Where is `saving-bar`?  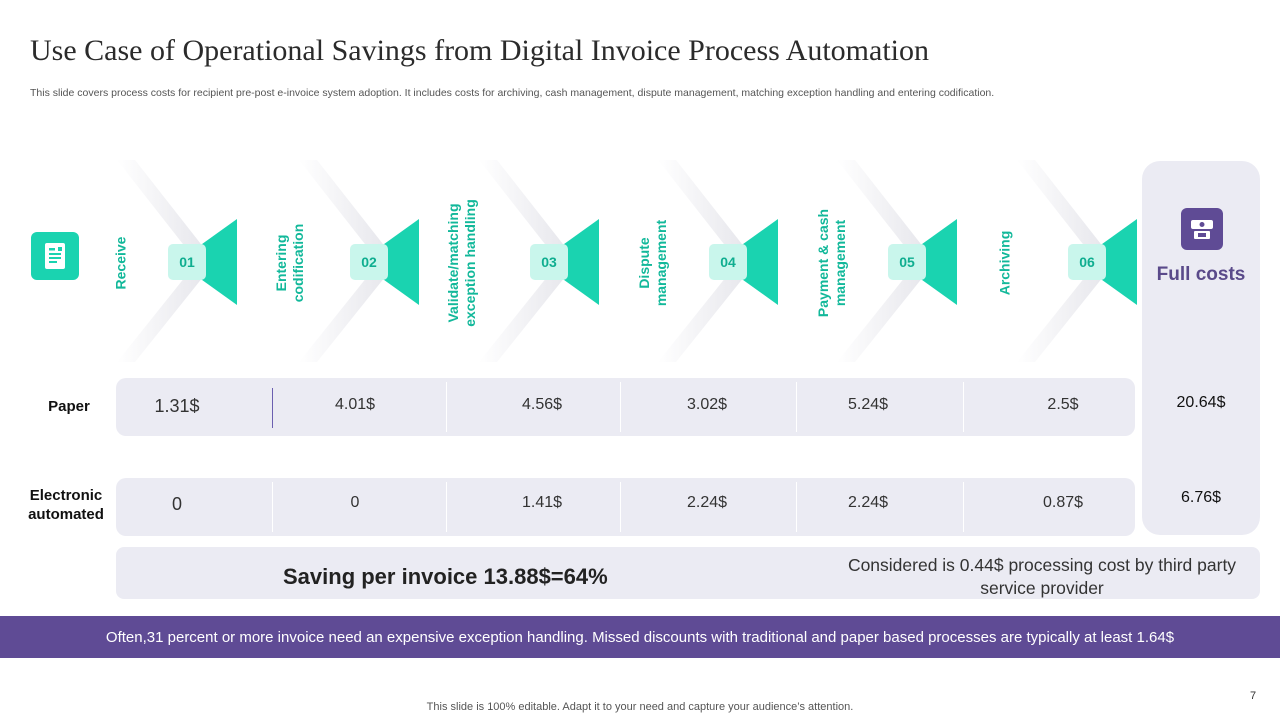
saving-bar is located at coordinates (688, 573).